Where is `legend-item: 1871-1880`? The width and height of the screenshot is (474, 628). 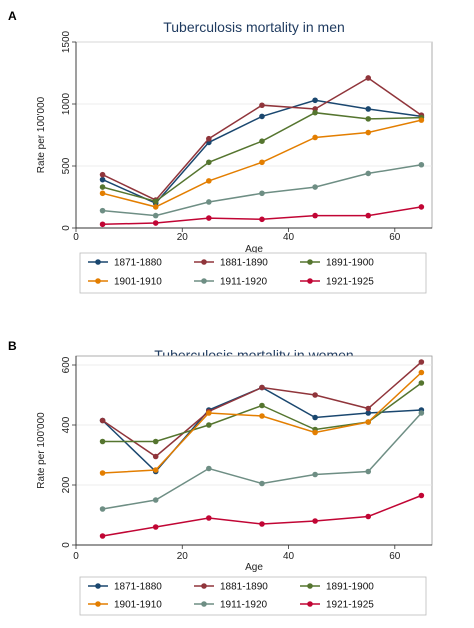
legend-item: 1871-1880 is located at coordinates (125, 587).